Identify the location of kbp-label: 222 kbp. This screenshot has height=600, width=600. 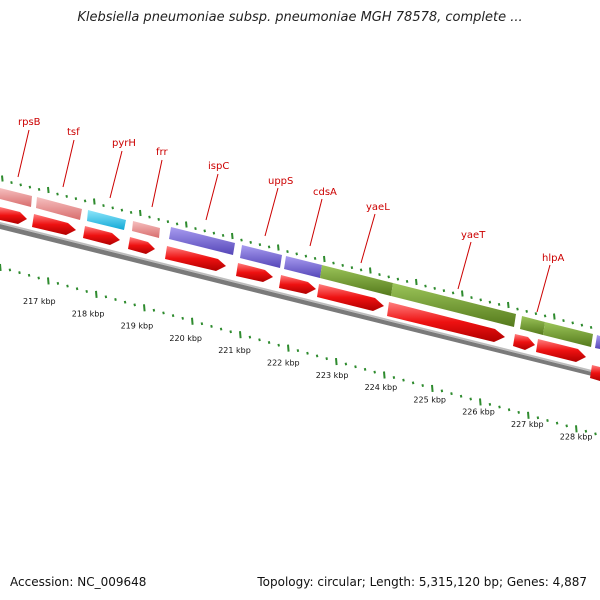
(283, 363).